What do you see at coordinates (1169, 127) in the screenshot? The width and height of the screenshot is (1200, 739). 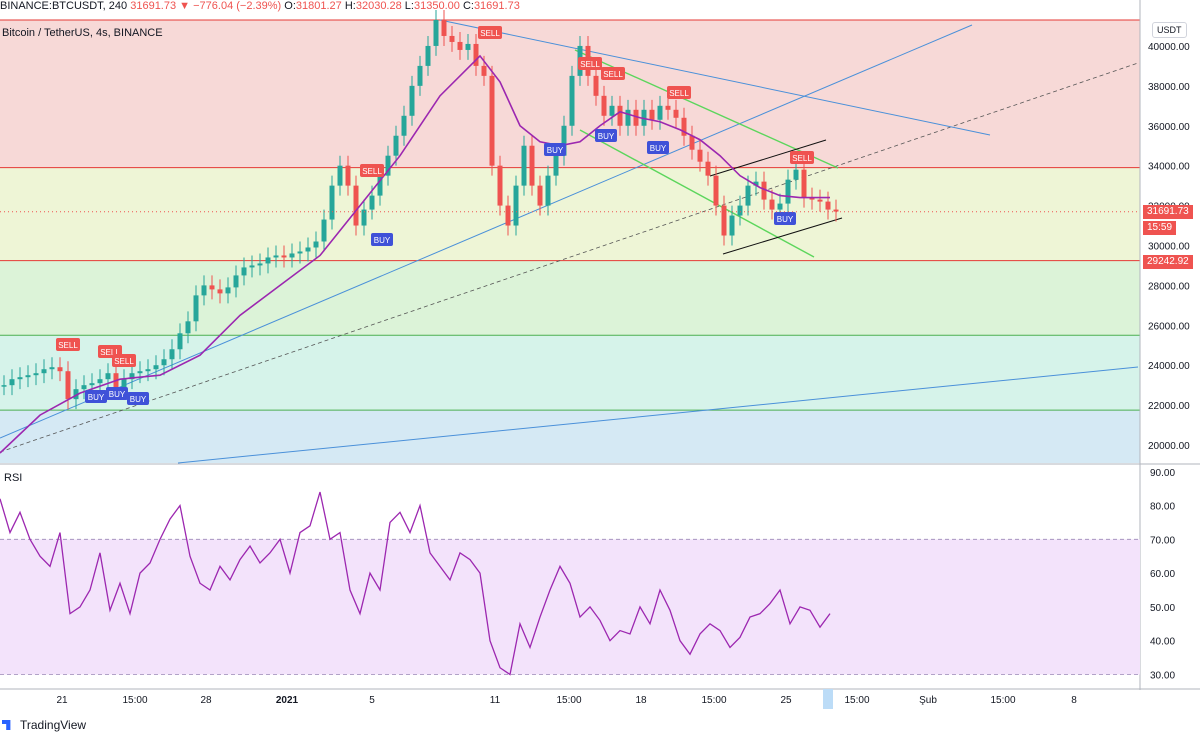 I see `price-tick-label: 36000.00` at bounding box center [1169, 127].